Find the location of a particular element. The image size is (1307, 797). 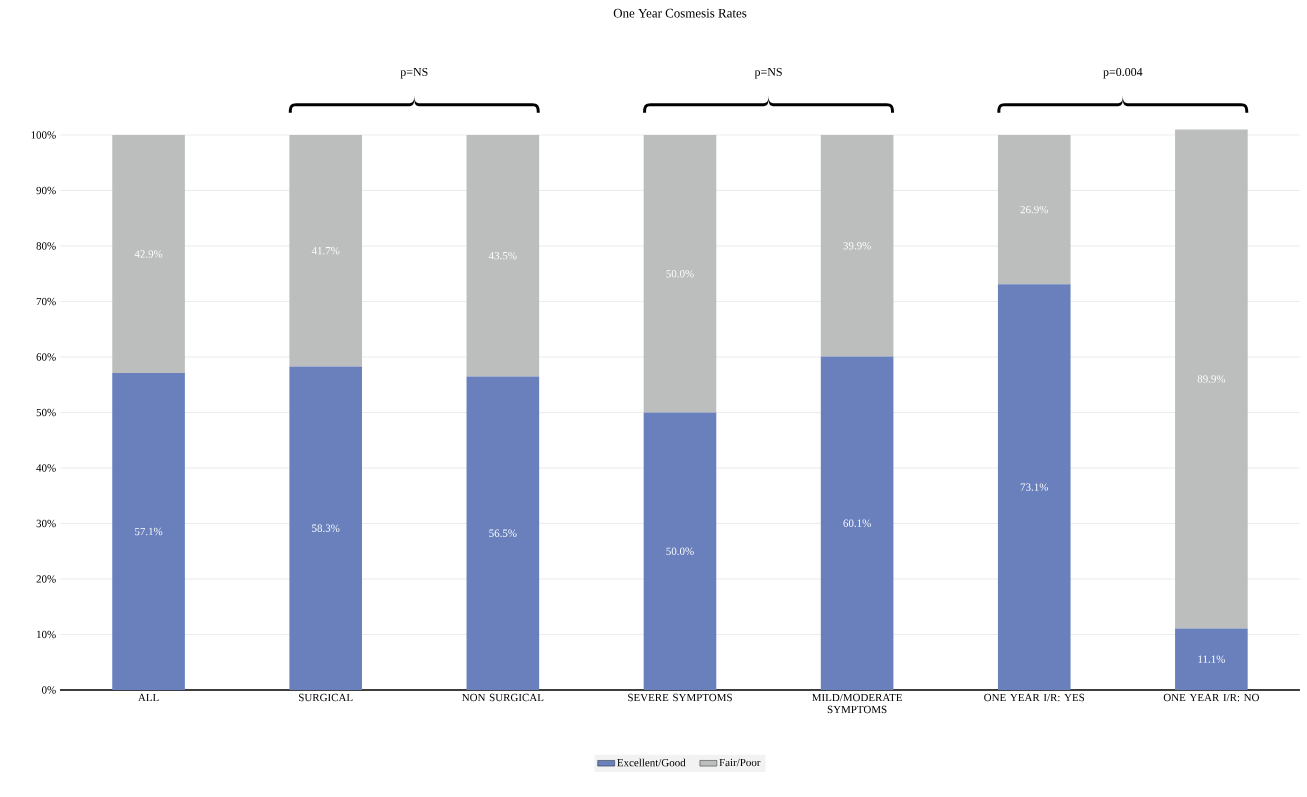

x-tick-label: ONE YEAR I/R: NO is located at coordinates (1211, 697).